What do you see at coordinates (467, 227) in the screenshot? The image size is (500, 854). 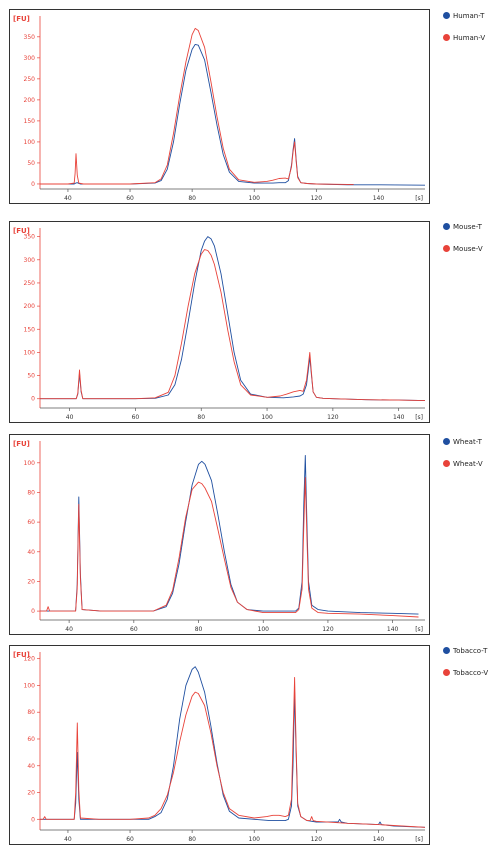 I see `legend-label: Mouse-T` at bounding box center [467, 227].